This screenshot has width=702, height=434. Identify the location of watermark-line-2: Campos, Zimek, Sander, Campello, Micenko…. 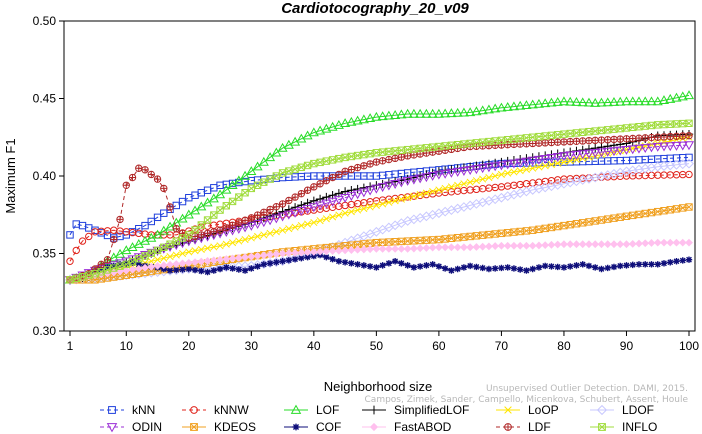
(527, 400).